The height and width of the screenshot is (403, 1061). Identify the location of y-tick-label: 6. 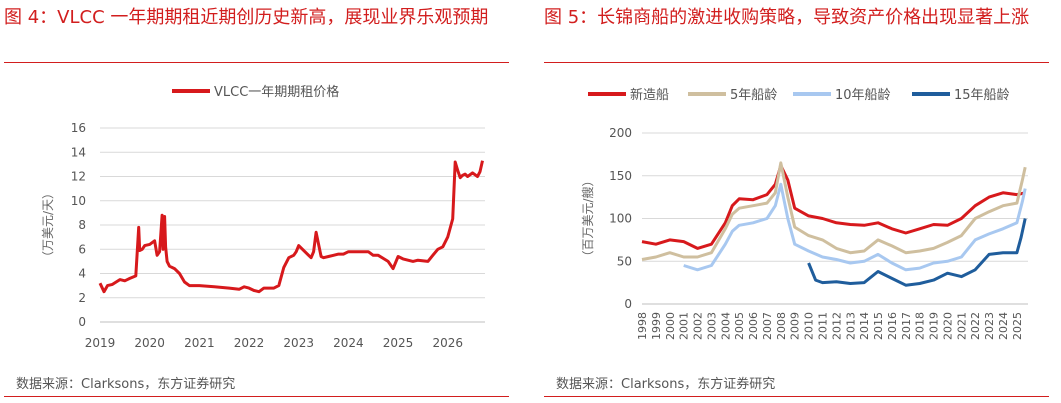
(82, 249).